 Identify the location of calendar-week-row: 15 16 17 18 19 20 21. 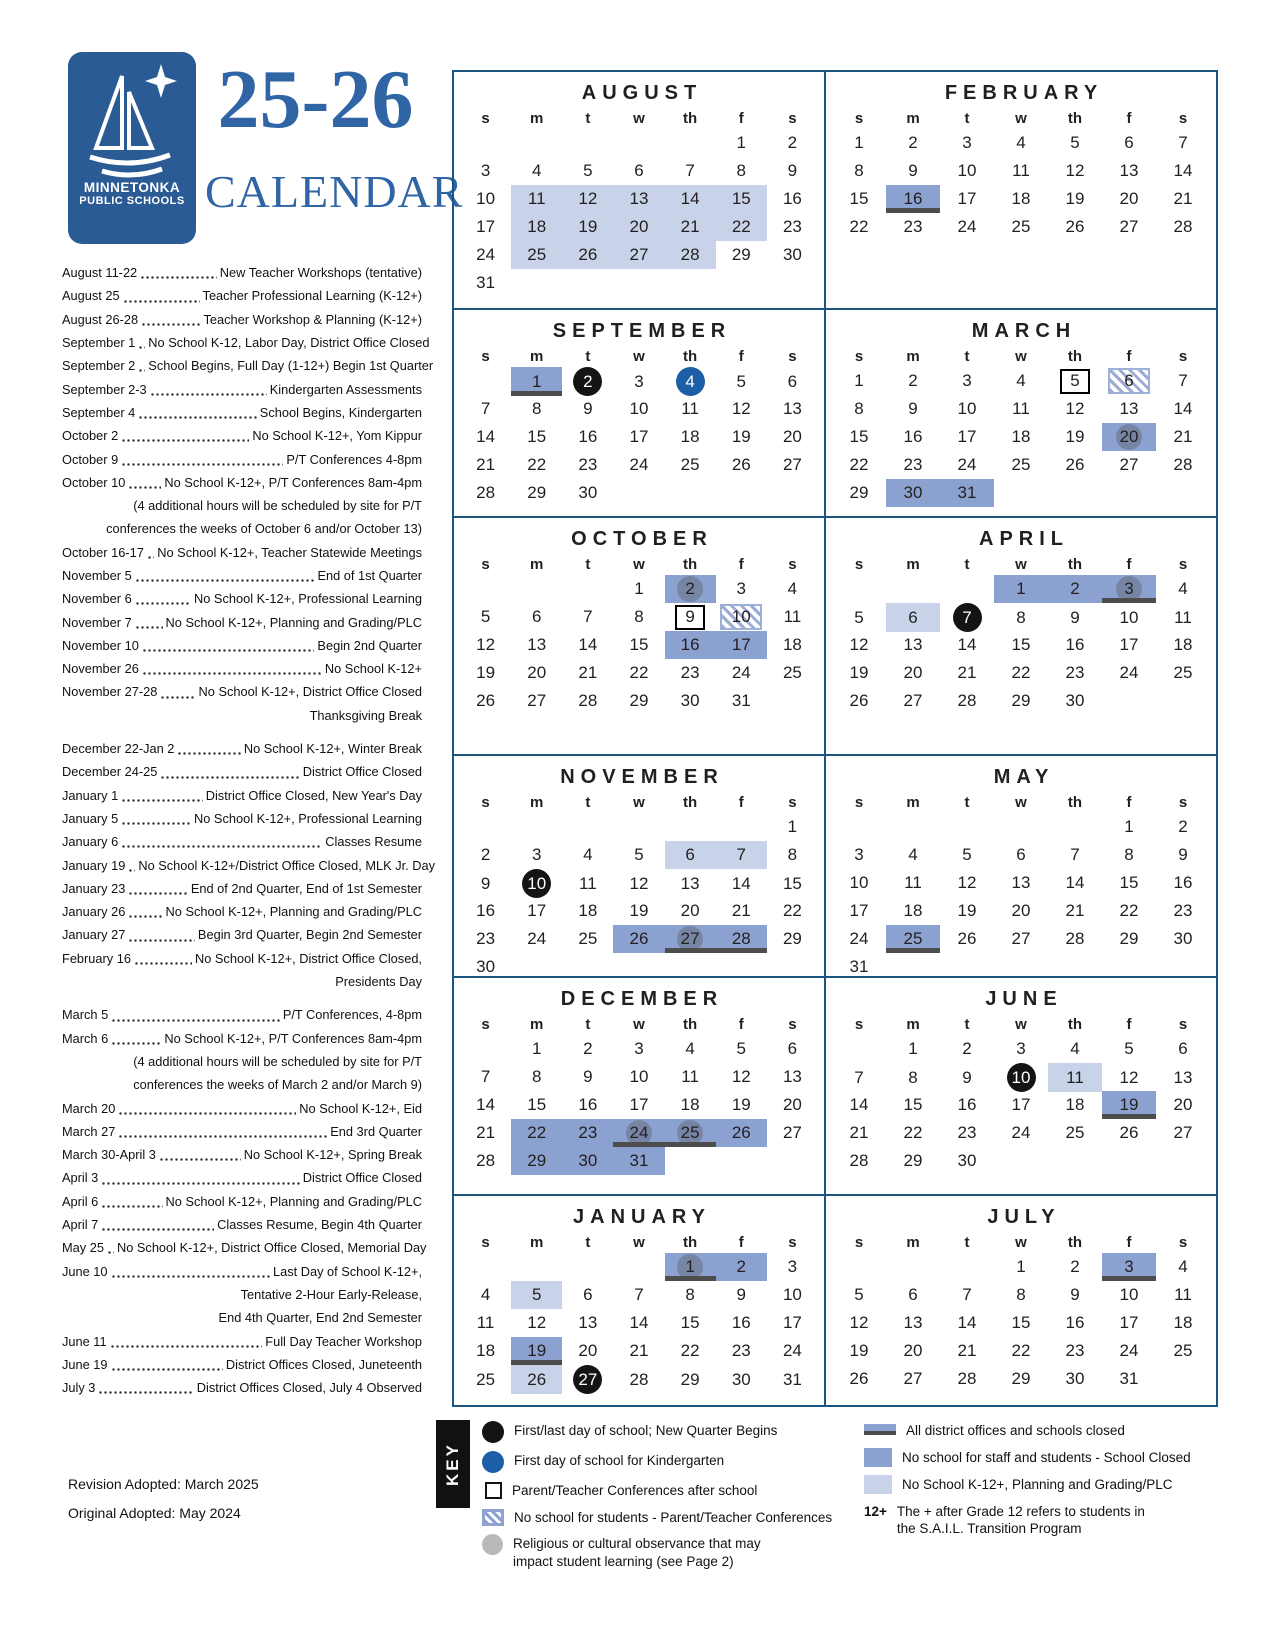
(1021, 199).